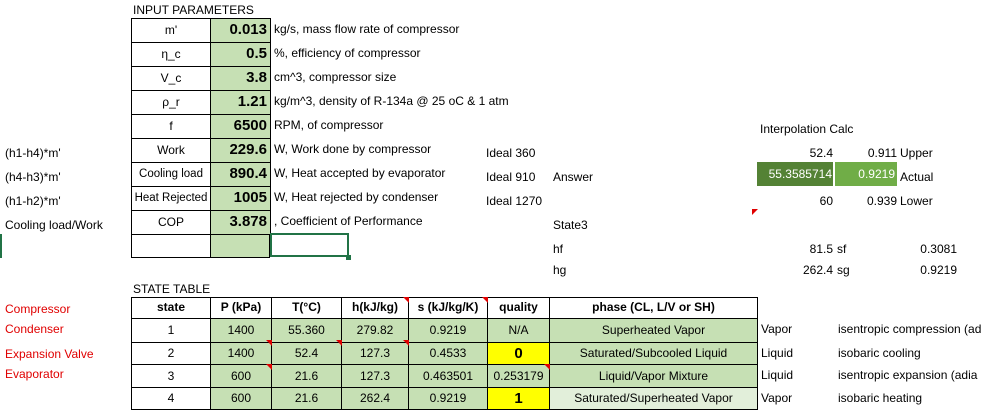 The height and width of the screenshot is (415, 994). Describe the element at coordinates (518, 353) in the screenshot. I see `state-table-cell: 0` at that location.